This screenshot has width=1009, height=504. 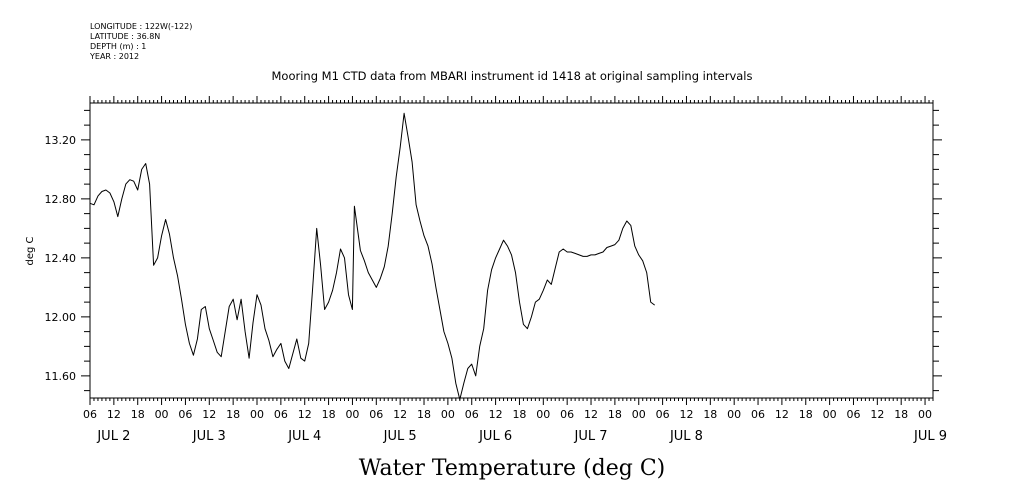 I want to click on y-tick-label: 12.40, so click(x=61, y=258).